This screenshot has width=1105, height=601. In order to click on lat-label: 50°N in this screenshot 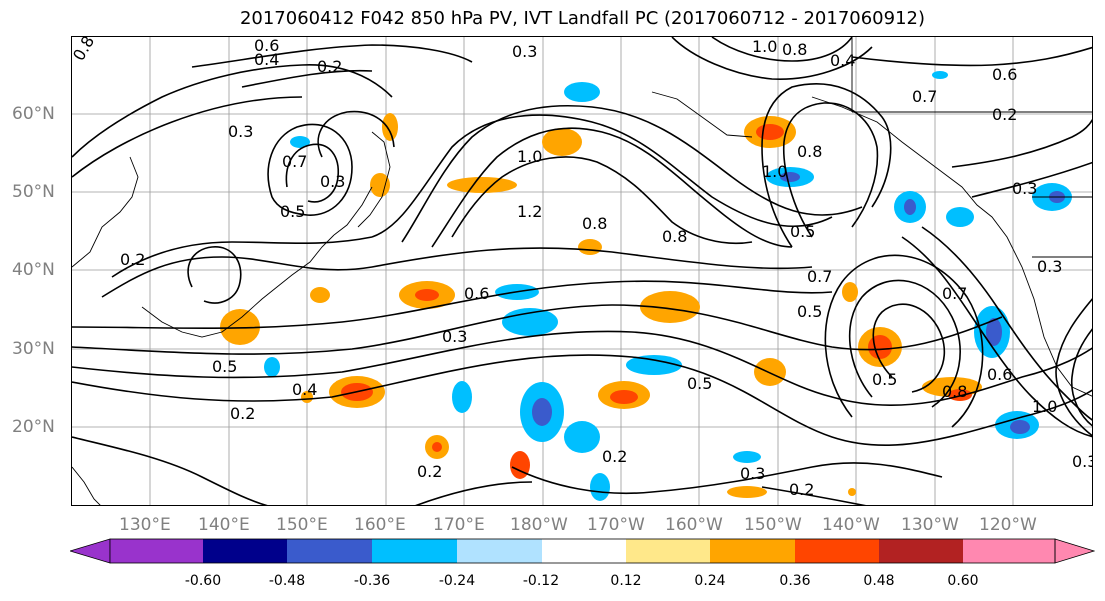, I will do `click(33, 192)`.